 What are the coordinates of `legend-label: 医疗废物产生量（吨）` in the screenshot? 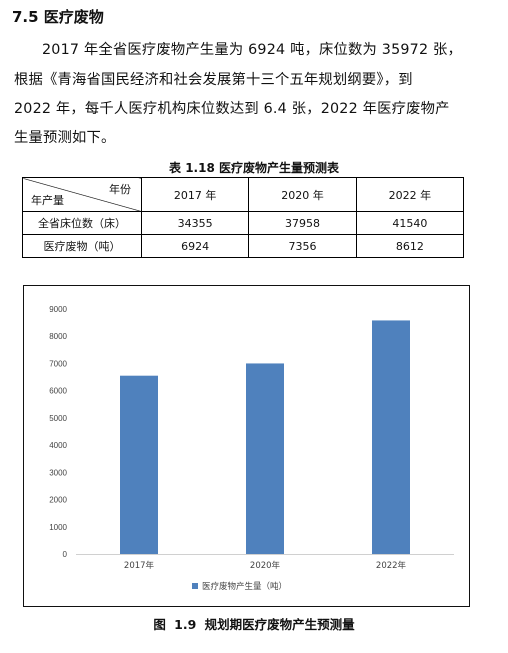 It's located at (244, 586).